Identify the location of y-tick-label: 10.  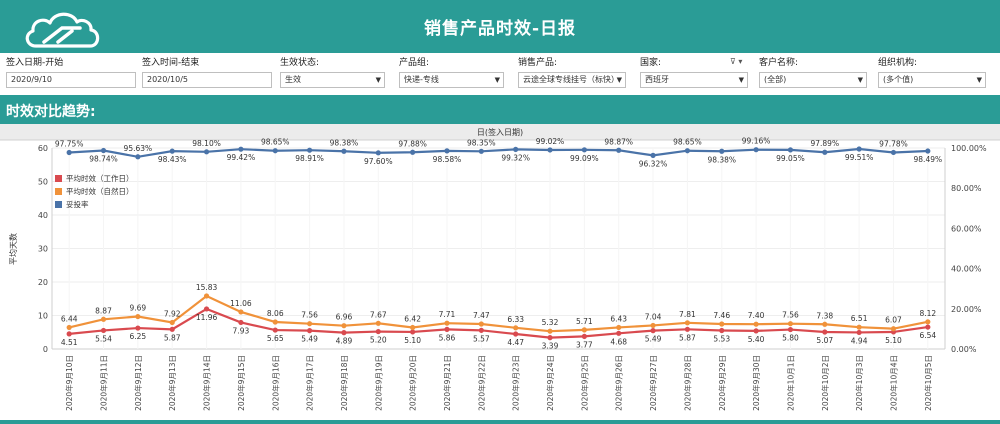
(43, 316).